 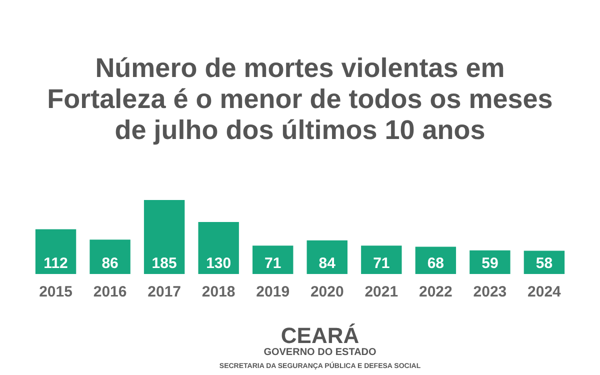 What do you see at coordinates (545, 292) in the screenshot?
I see `x-tick-label: 2024` at bounding box center [545, 292].